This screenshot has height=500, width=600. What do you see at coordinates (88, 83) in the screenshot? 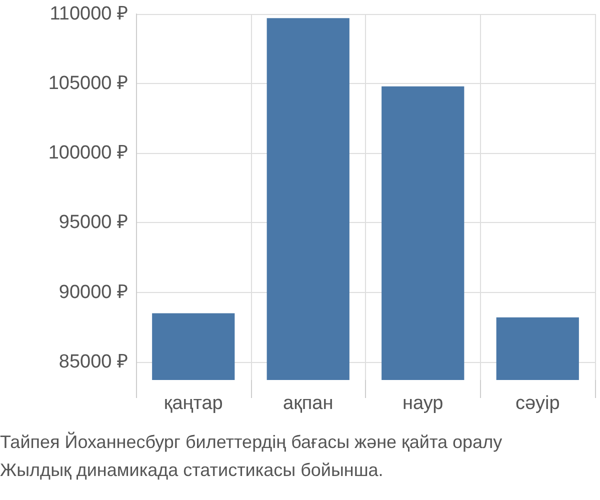
I see `y-tick-label: 105000 ₽` at bounding box center [88, 83].